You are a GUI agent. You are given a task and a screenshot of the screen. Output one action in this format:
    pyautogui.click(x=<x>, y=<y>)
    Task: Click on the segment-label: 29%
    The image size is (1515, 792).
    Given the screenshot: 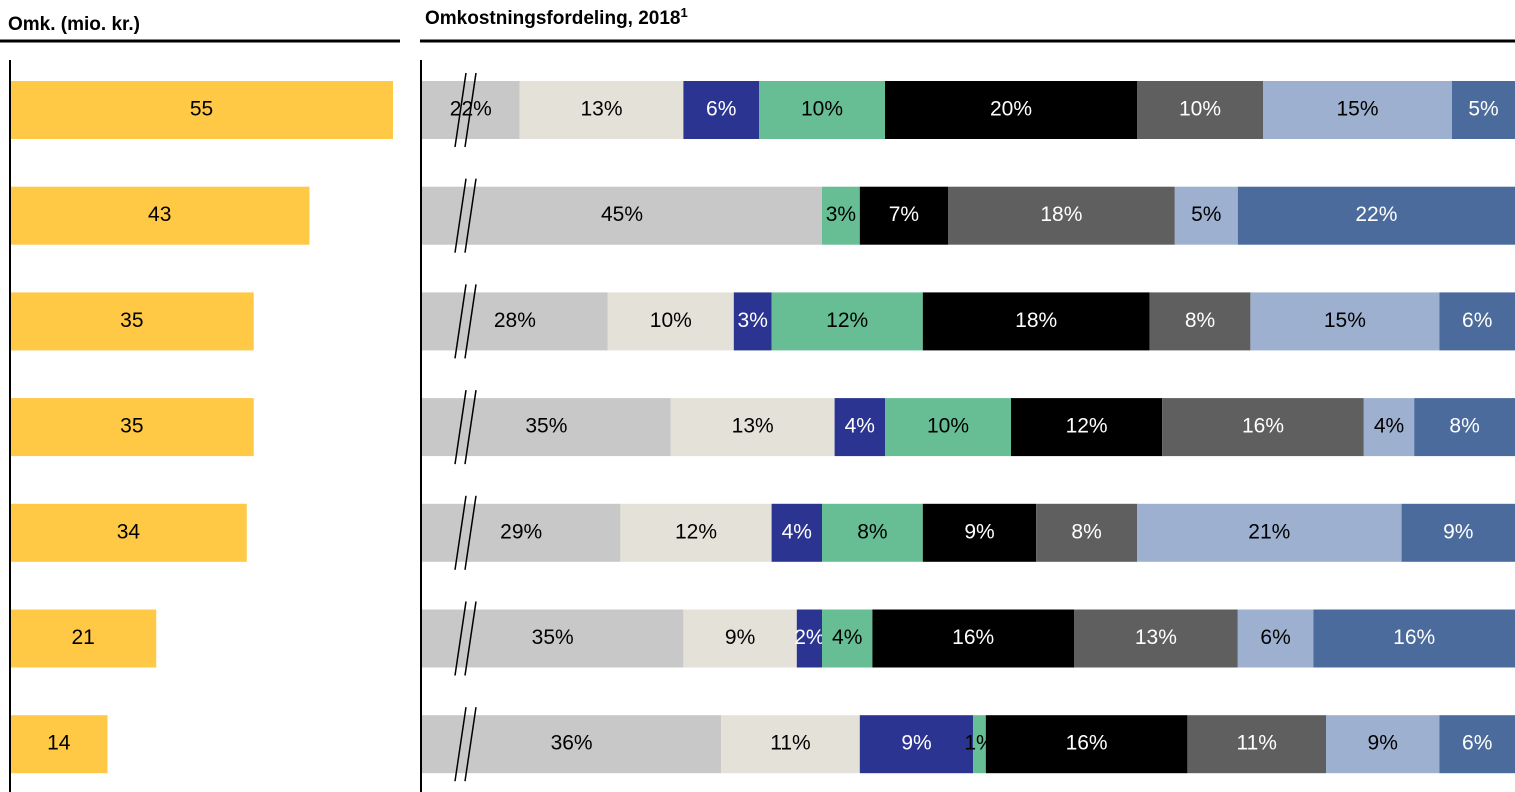 What is the action you would take?
    pyautogui.click(x=521, y=531)
    